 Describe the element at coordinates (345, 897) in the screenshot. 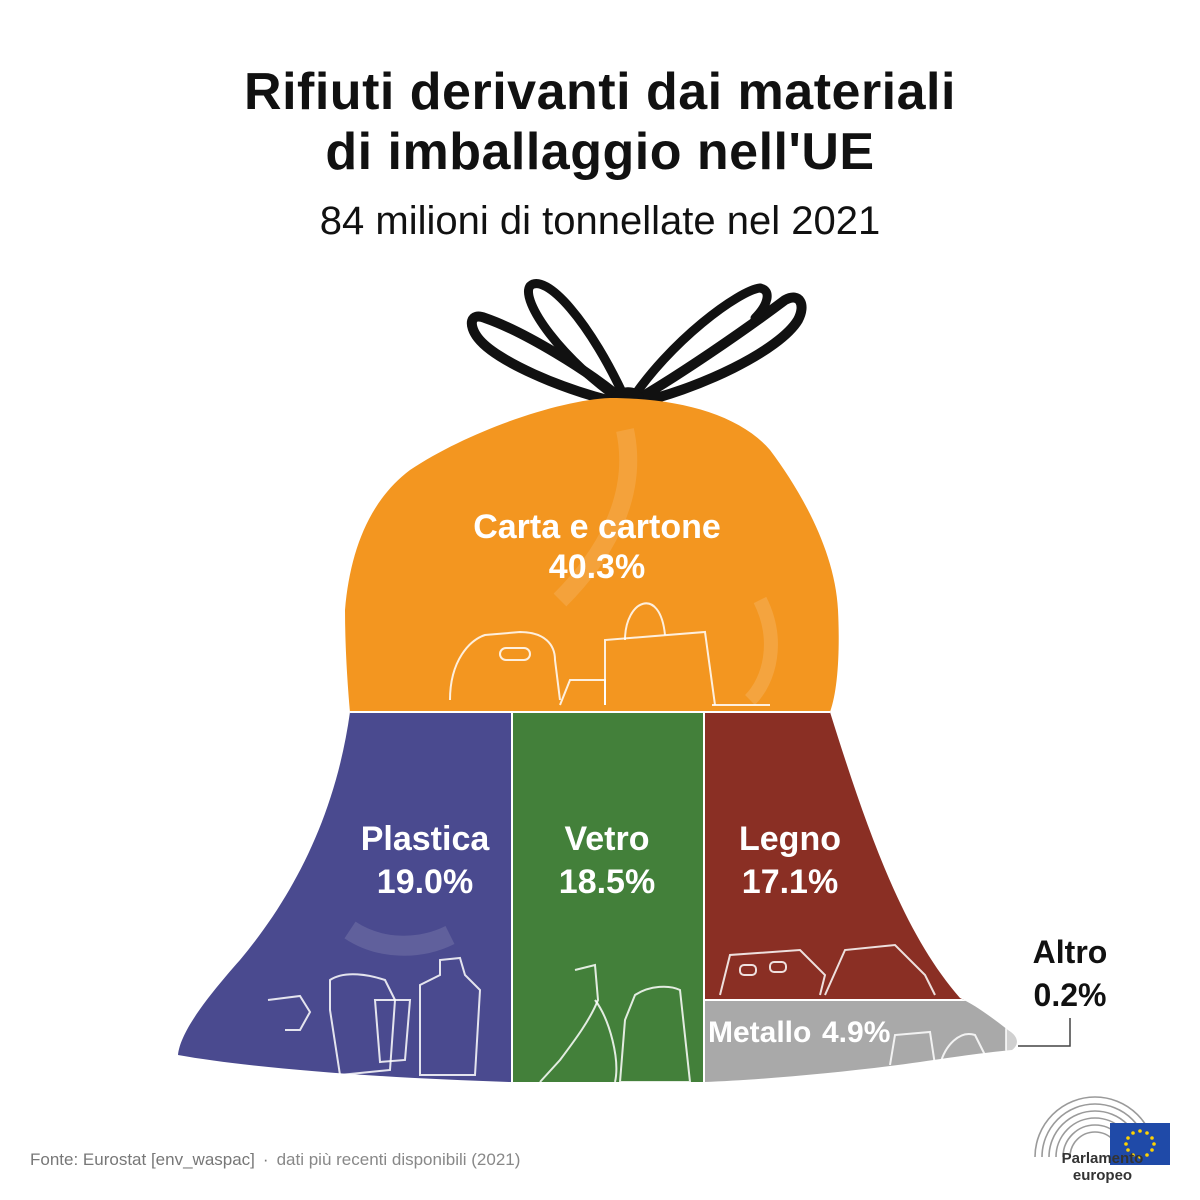

I see `segment-plastica` at that location.